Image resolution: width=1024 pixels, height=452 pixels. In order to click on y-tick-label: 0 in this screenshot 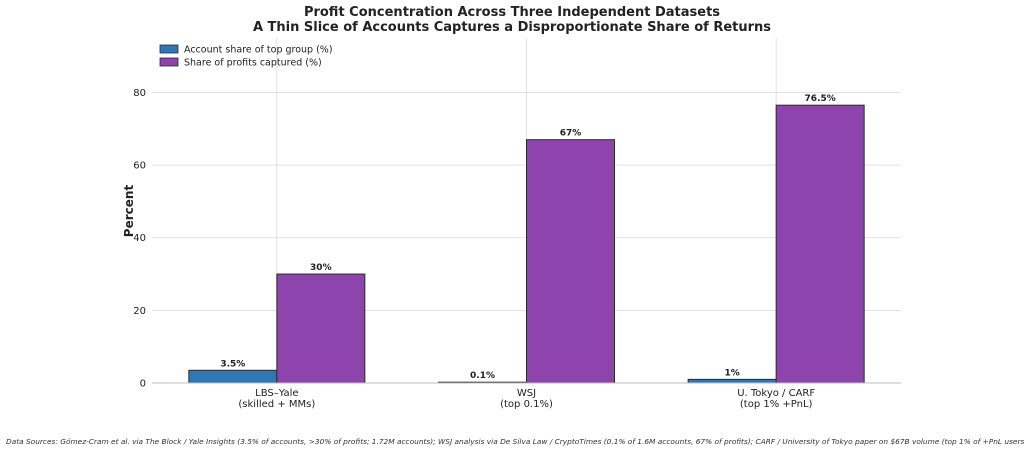, I will do `click(143, 384)`.